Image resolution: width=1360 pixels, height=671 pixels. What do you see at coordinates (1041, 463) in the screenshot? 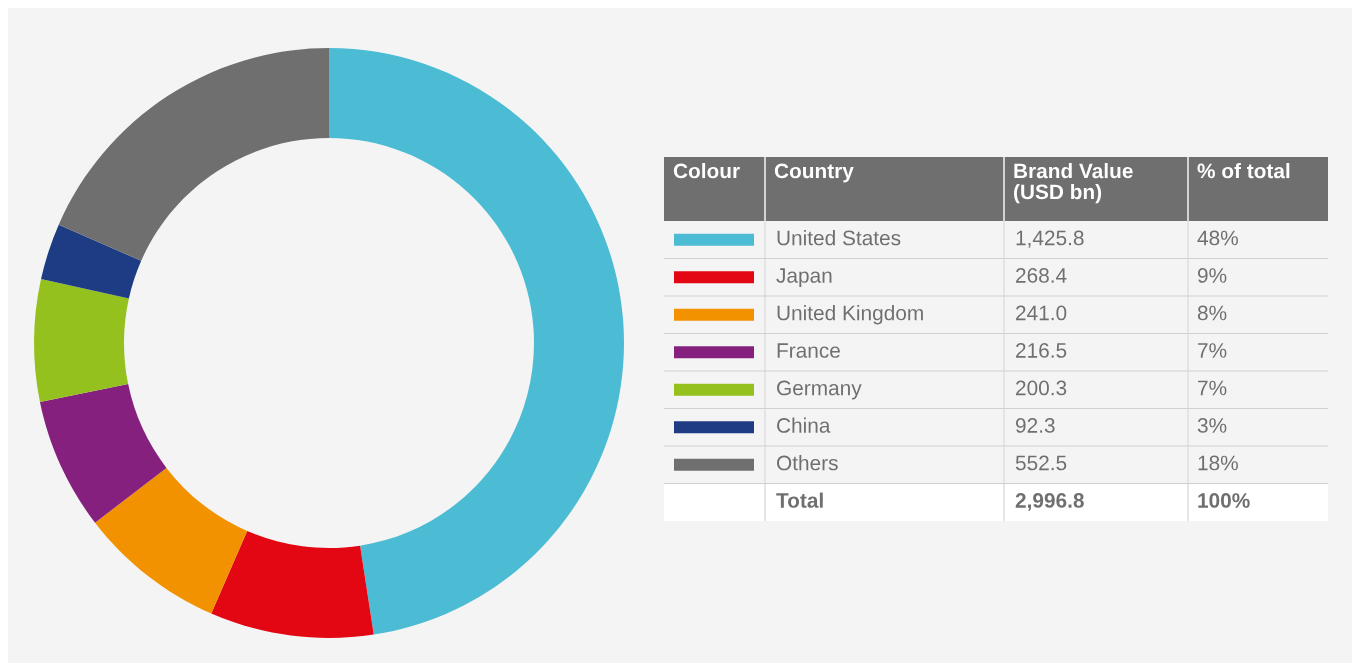
I see `data-label: 552.5` at bounding box center [1041, 463].